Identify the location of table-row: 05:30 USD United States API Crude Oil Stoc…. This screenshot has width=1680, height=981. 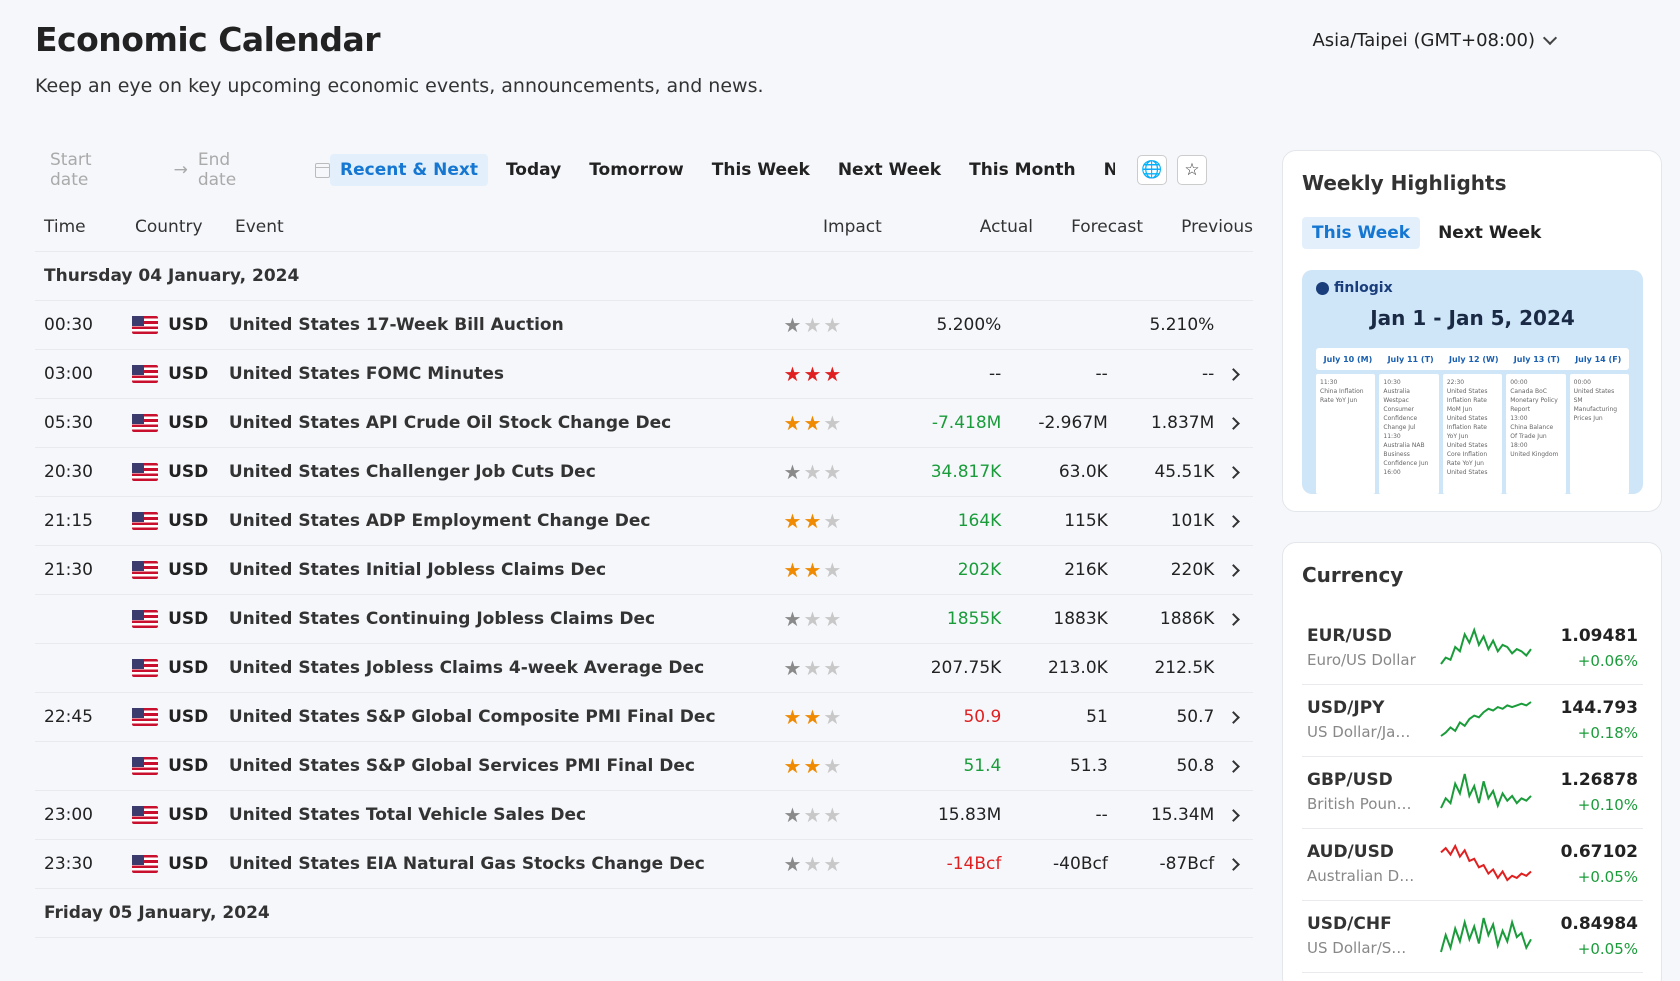
(644, 423).